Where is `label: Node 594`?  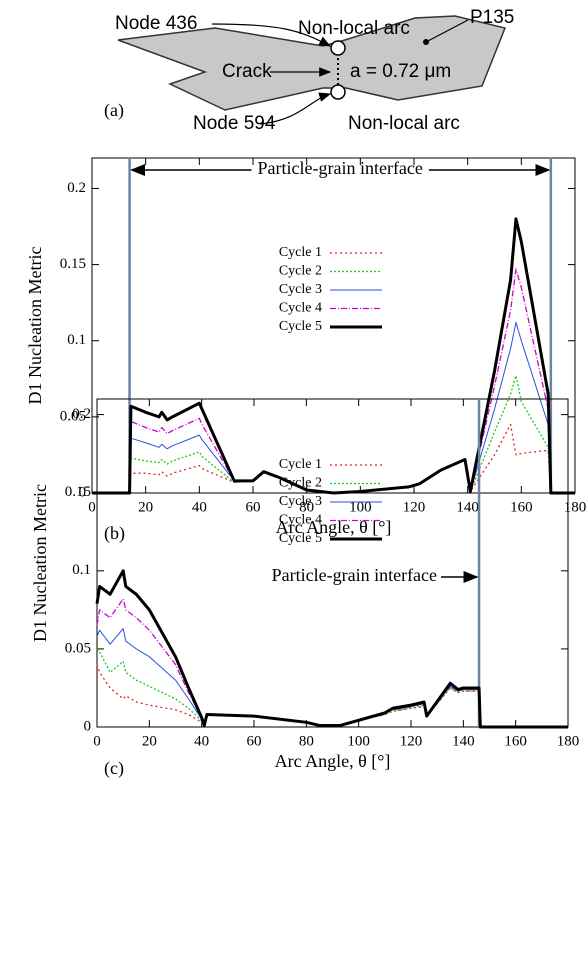
label: Node 594 is located at coordinates (234, 123).